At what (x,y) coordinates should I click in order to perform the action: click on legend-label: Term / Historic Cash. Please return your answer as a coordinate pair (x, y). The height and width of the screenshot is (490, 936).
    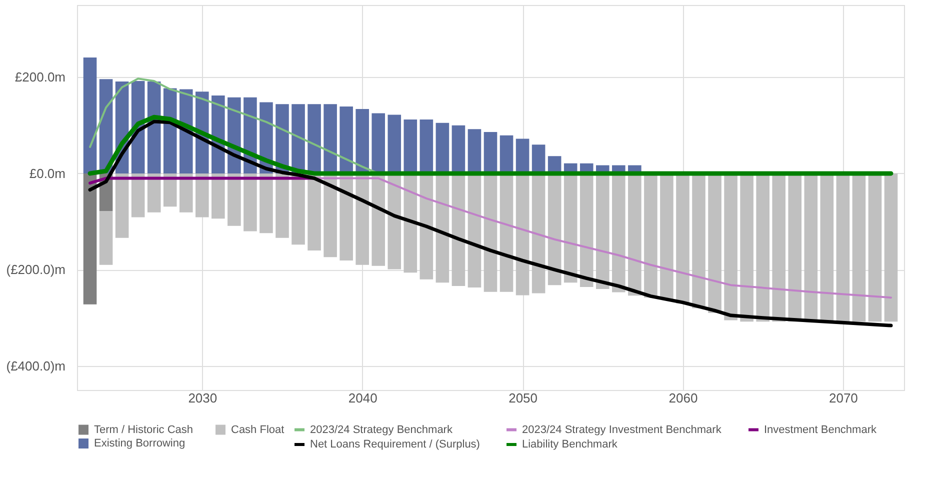
    Looking at the image, I should click on (144, 430).